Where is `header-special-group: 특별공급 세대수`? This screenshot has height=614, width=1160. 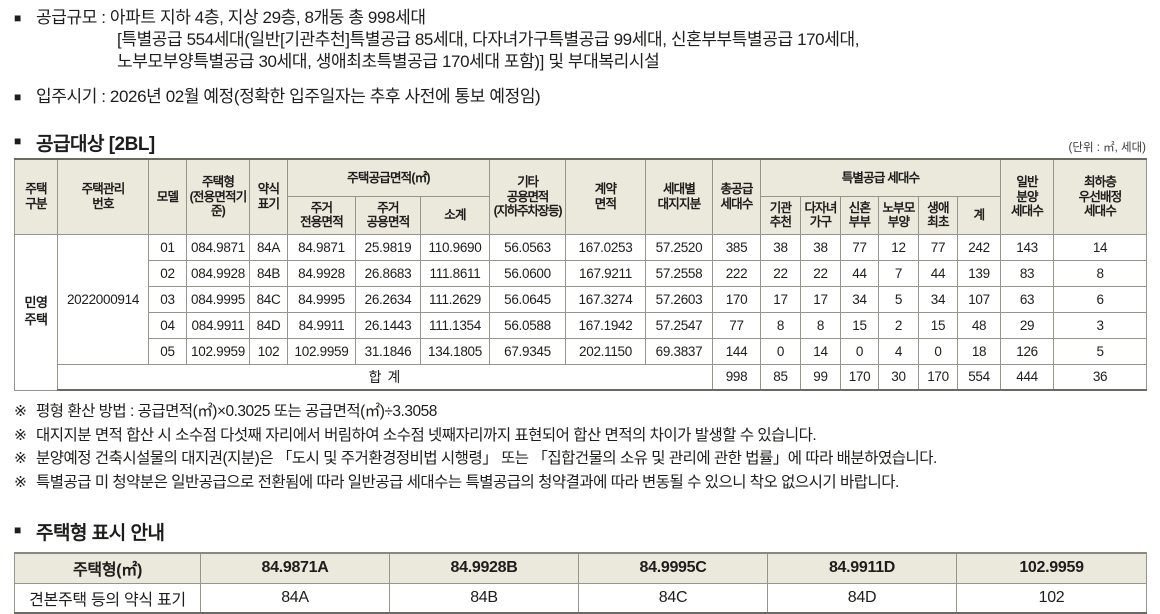 header-special-group: 특별공급 세대수 is located at coordinates (880, 177).